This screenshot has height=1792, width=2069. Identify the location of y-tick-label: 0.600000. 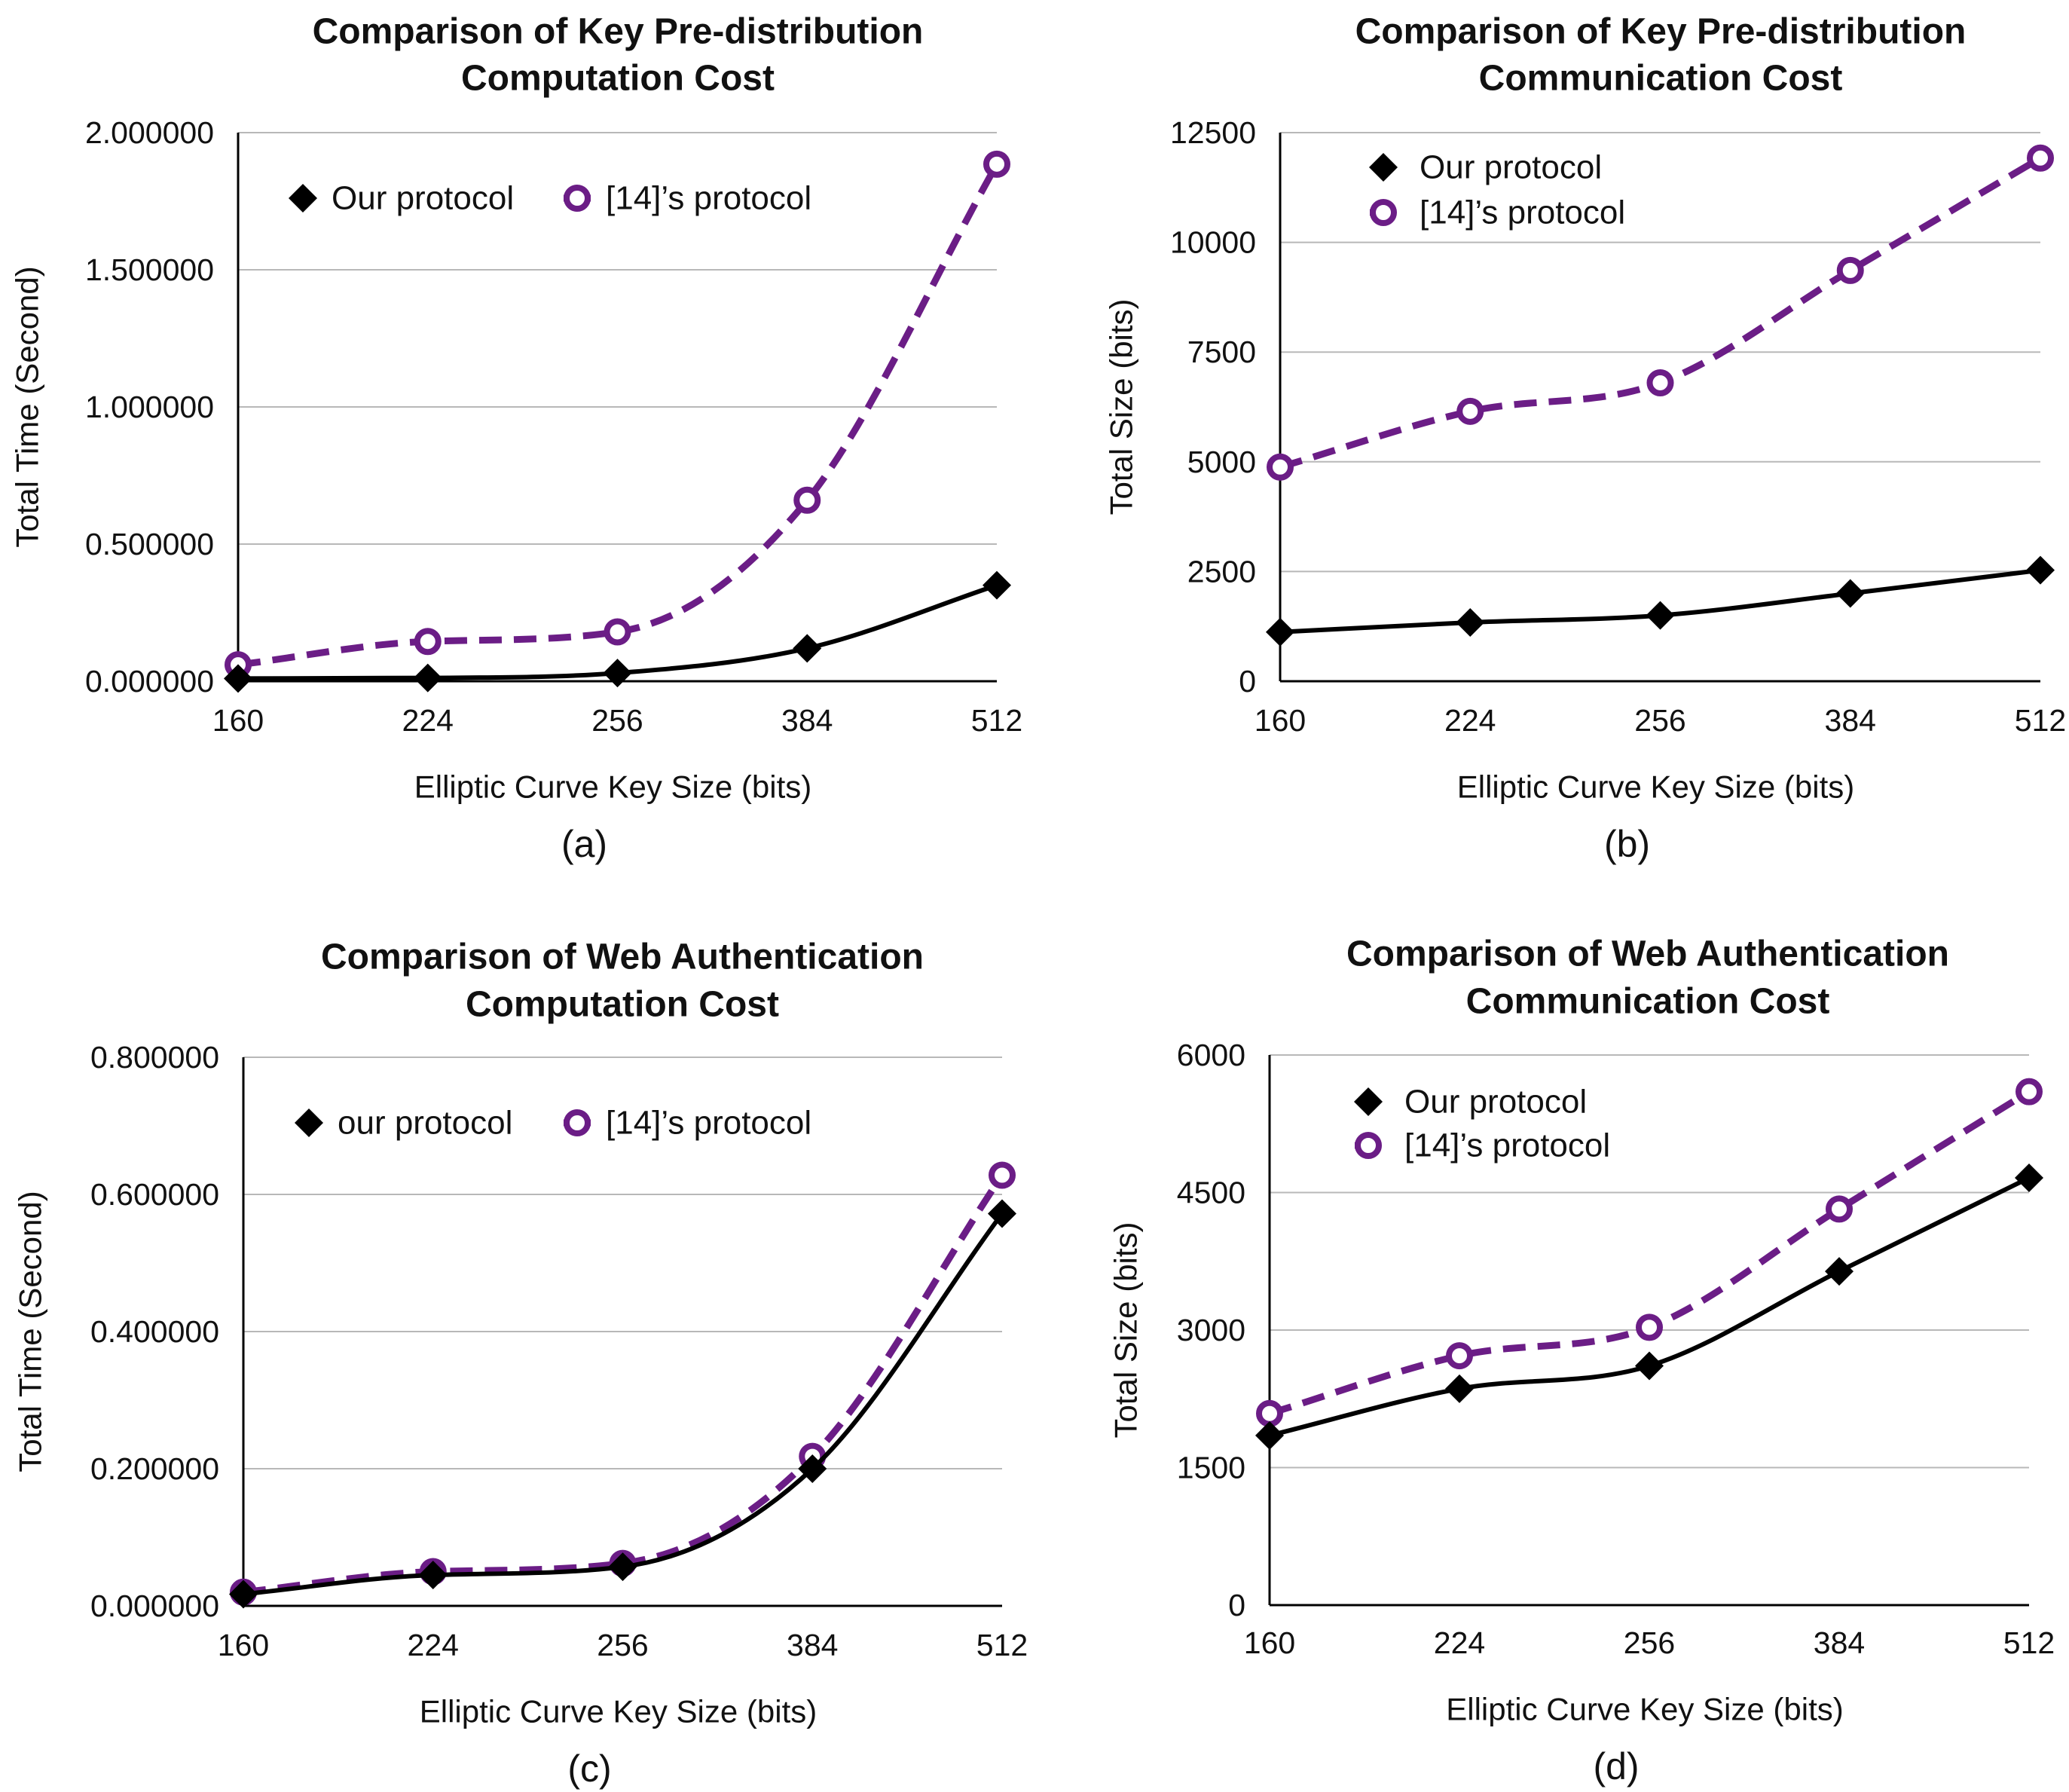
(154, 1195).